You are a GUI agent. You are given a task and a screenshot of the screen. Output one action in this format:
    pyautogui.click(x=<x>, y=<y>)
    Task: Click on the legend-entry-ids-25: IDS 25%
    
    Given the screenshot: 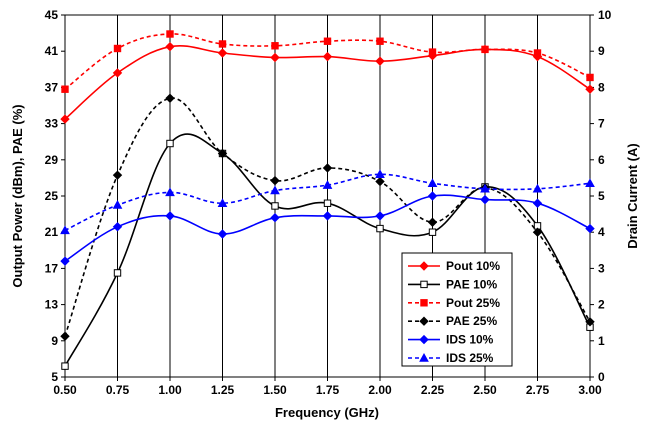 What is the action you would take?
    pyautogui.click(x=451, y=358)
    